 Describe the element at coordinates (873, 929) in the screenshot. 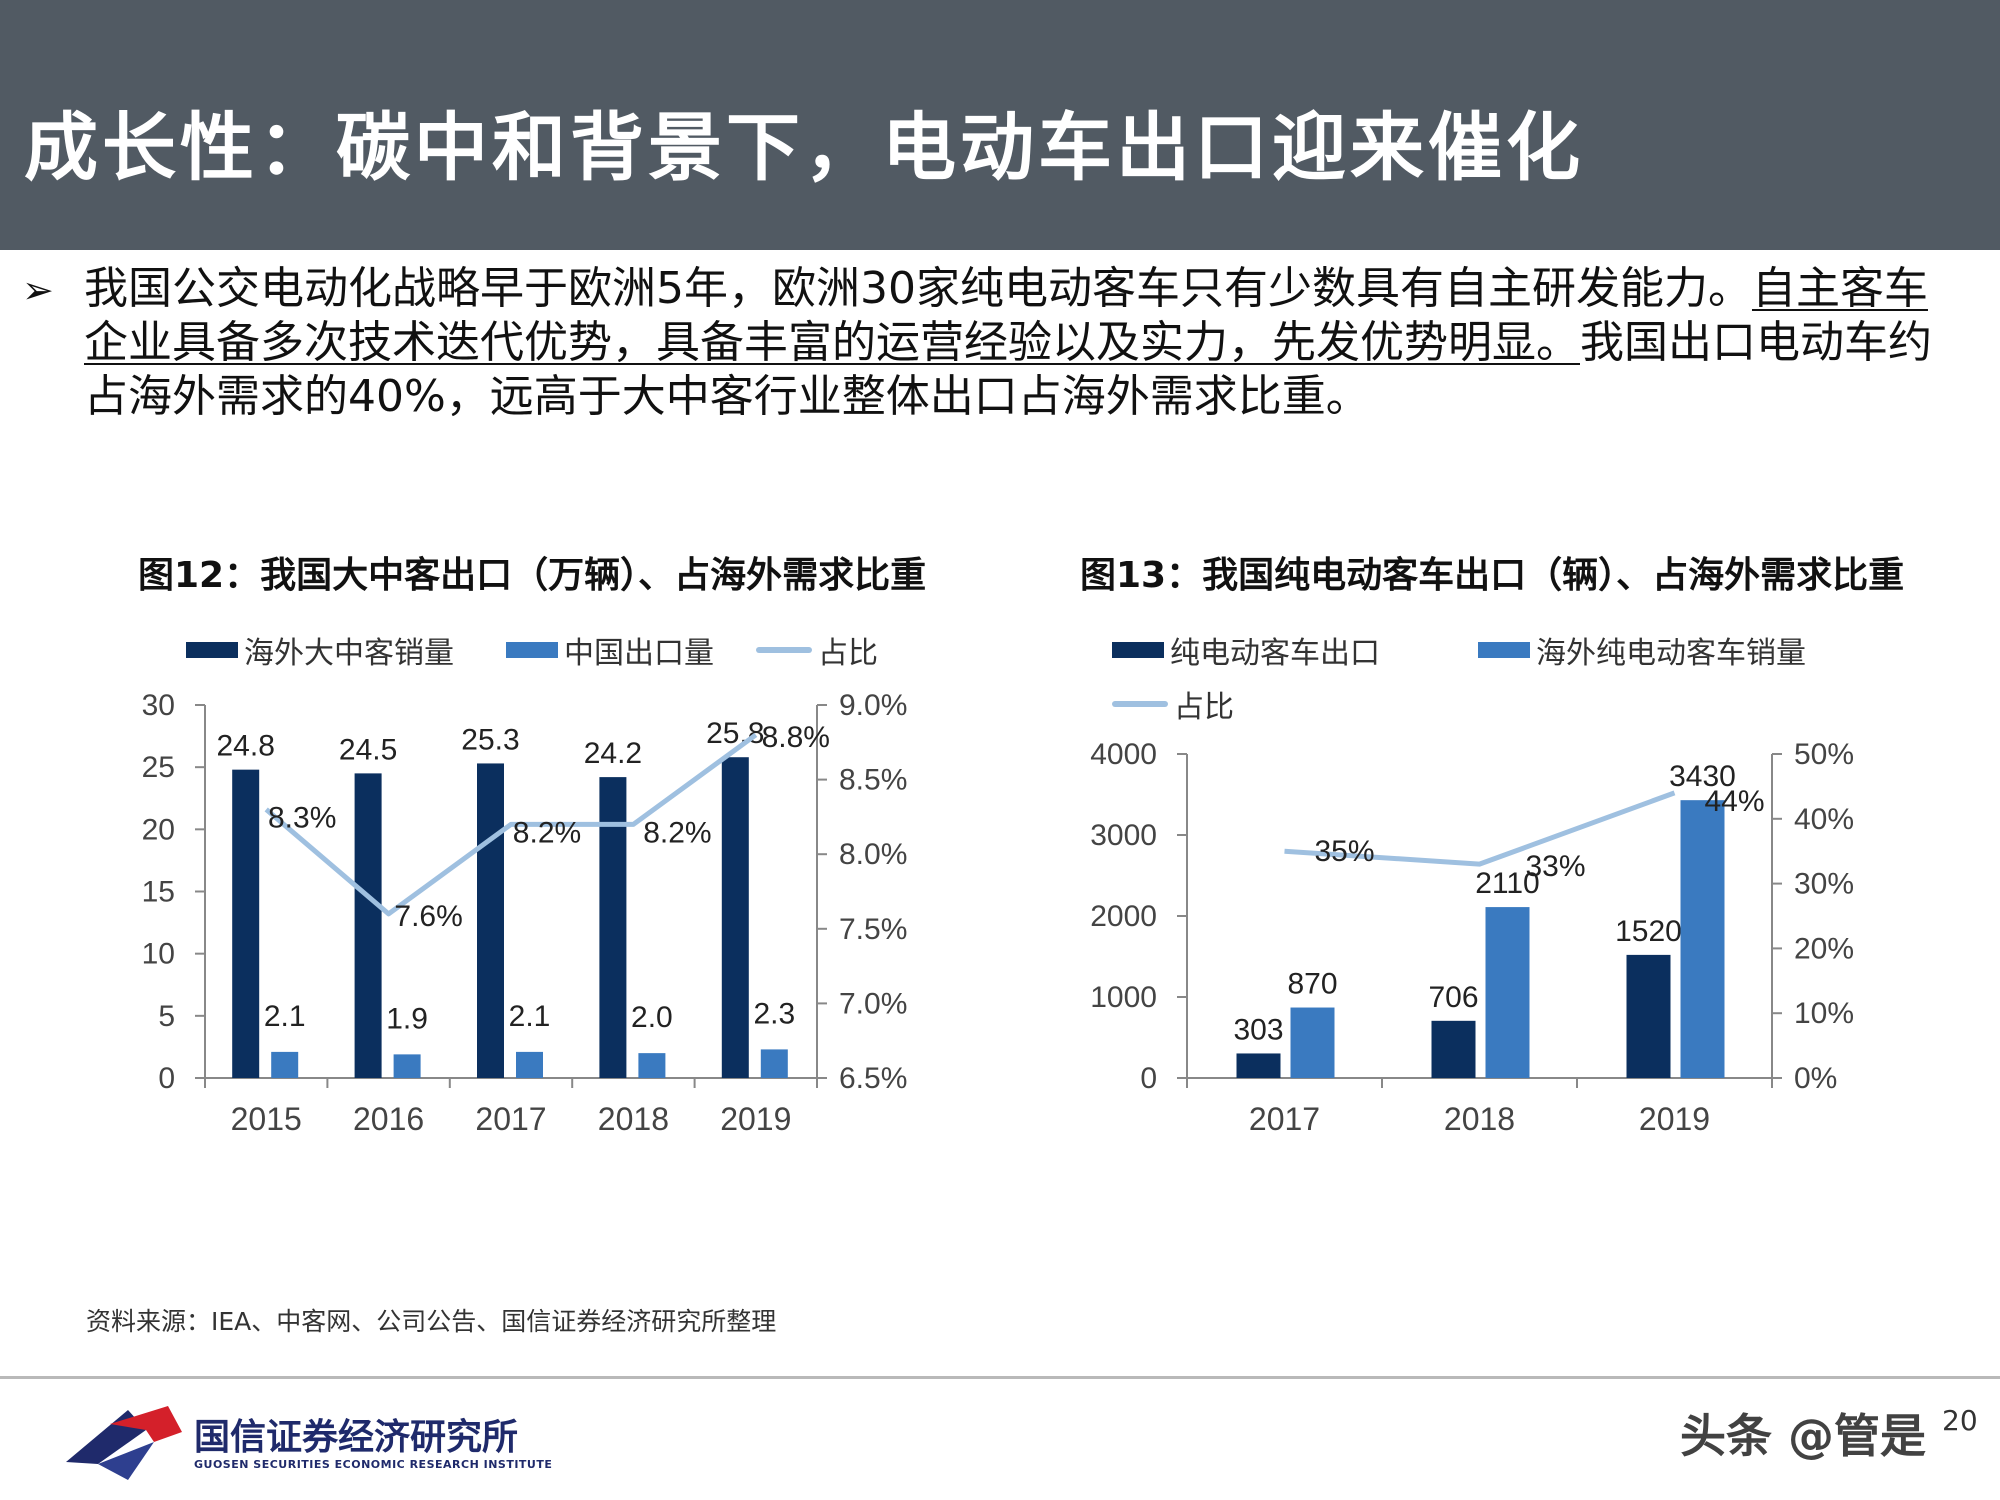

I see `undefined-y-right-tick-label: 7.5%` at that location.